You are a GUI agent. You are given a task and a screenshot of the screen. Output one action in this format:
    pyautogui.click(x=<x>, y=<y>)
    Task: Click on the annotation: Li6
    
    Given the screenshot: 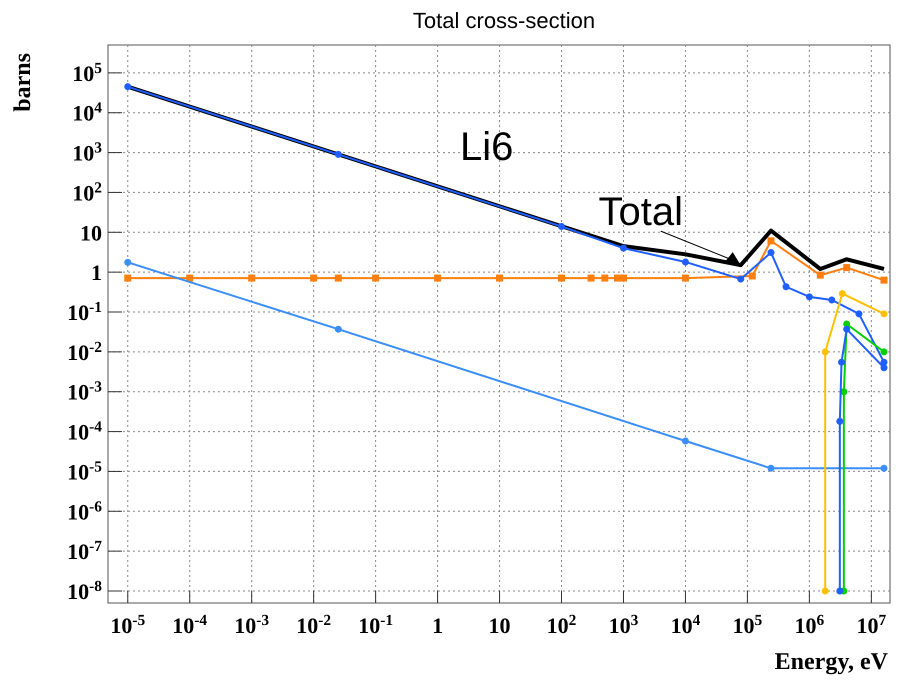 What is the action you would take?
    pyautogui.click(x=487, y=147)
    